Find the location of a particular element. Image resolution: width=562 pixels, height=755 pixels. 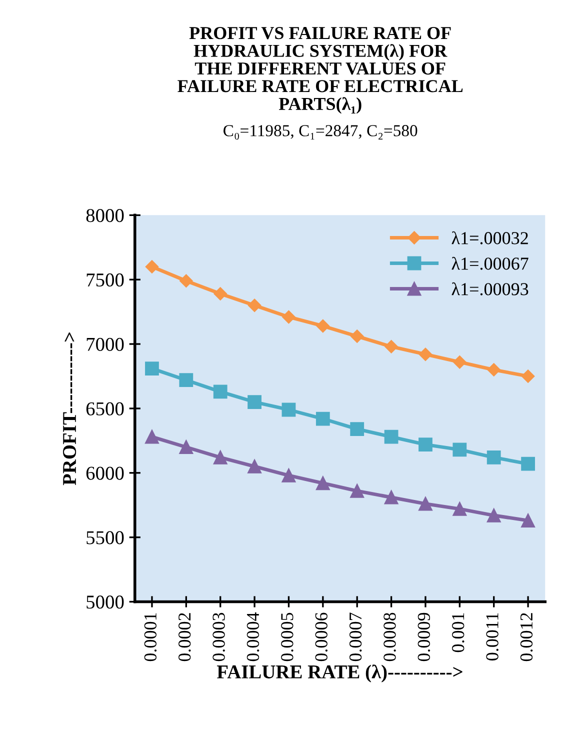

x-tick-label: 0.0011 is located at coordinates (492, 636).